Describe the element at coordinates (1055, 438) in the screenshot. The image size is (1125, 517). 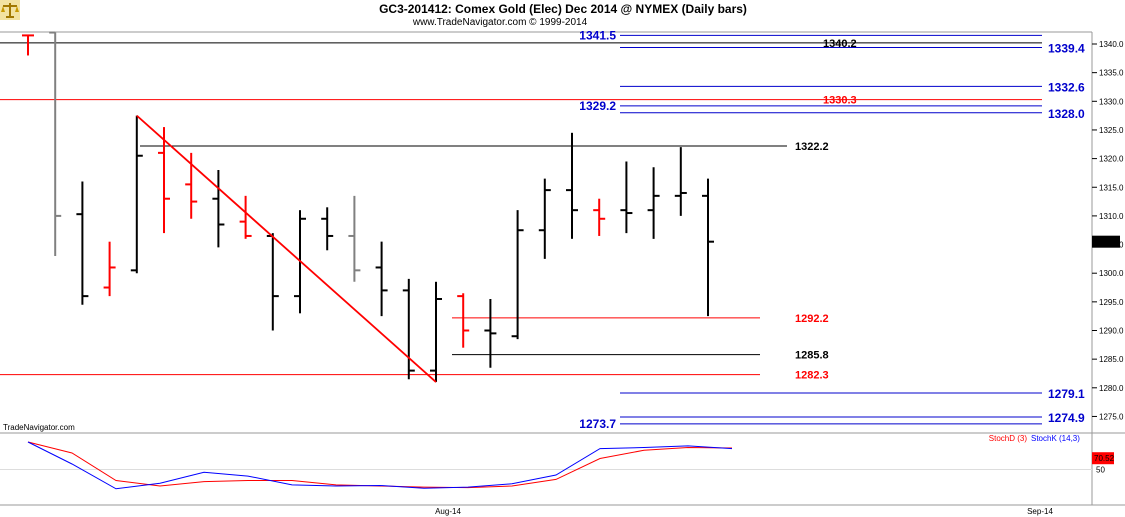
I see `stoch-k-legend: StochK (14,3)` at that location.